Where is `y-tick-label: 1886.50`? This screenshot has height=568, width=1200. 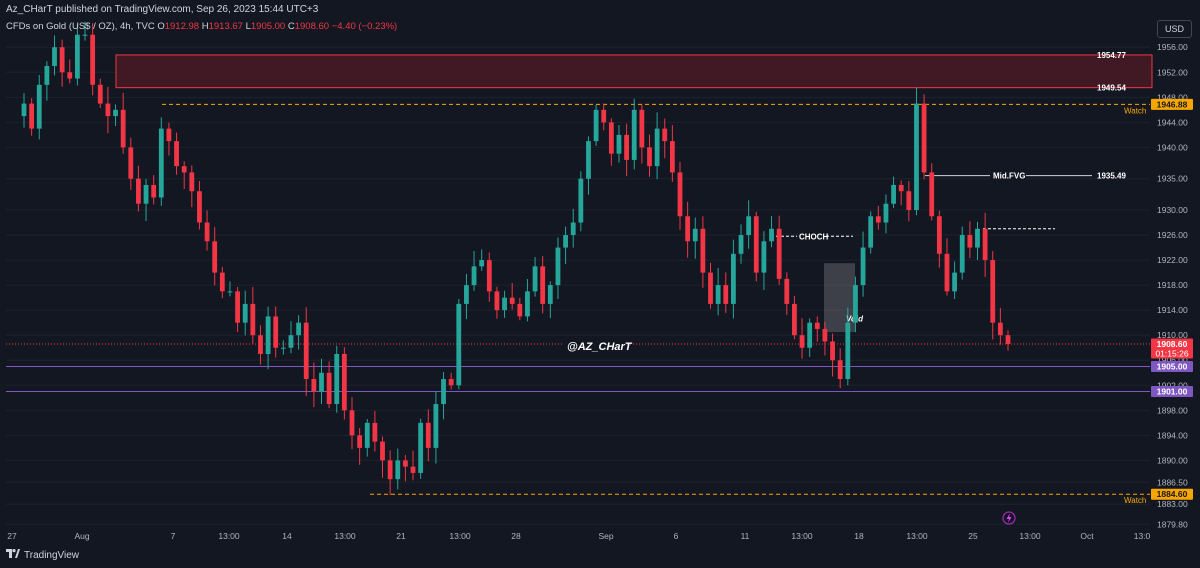 y-tick-label: 1886.50 is located at coordinates (1172, 482).